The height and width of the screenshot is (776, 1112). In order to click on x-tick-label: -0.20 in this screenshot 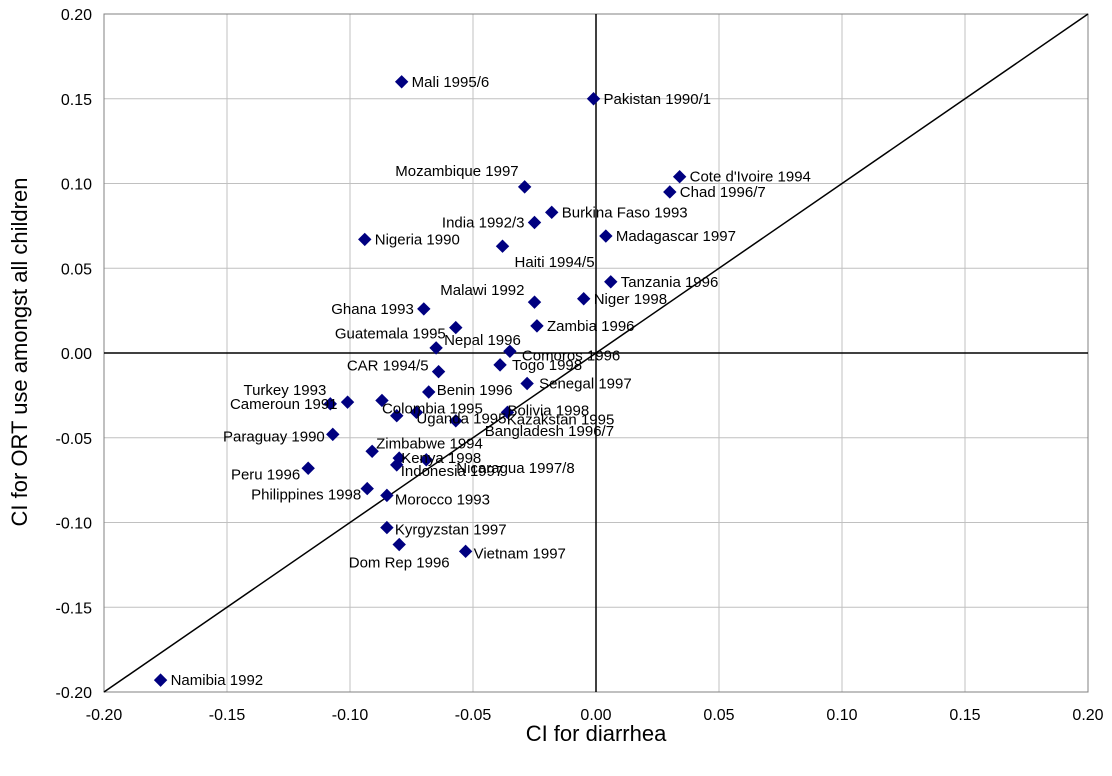, I will do `click(104, 715)`.